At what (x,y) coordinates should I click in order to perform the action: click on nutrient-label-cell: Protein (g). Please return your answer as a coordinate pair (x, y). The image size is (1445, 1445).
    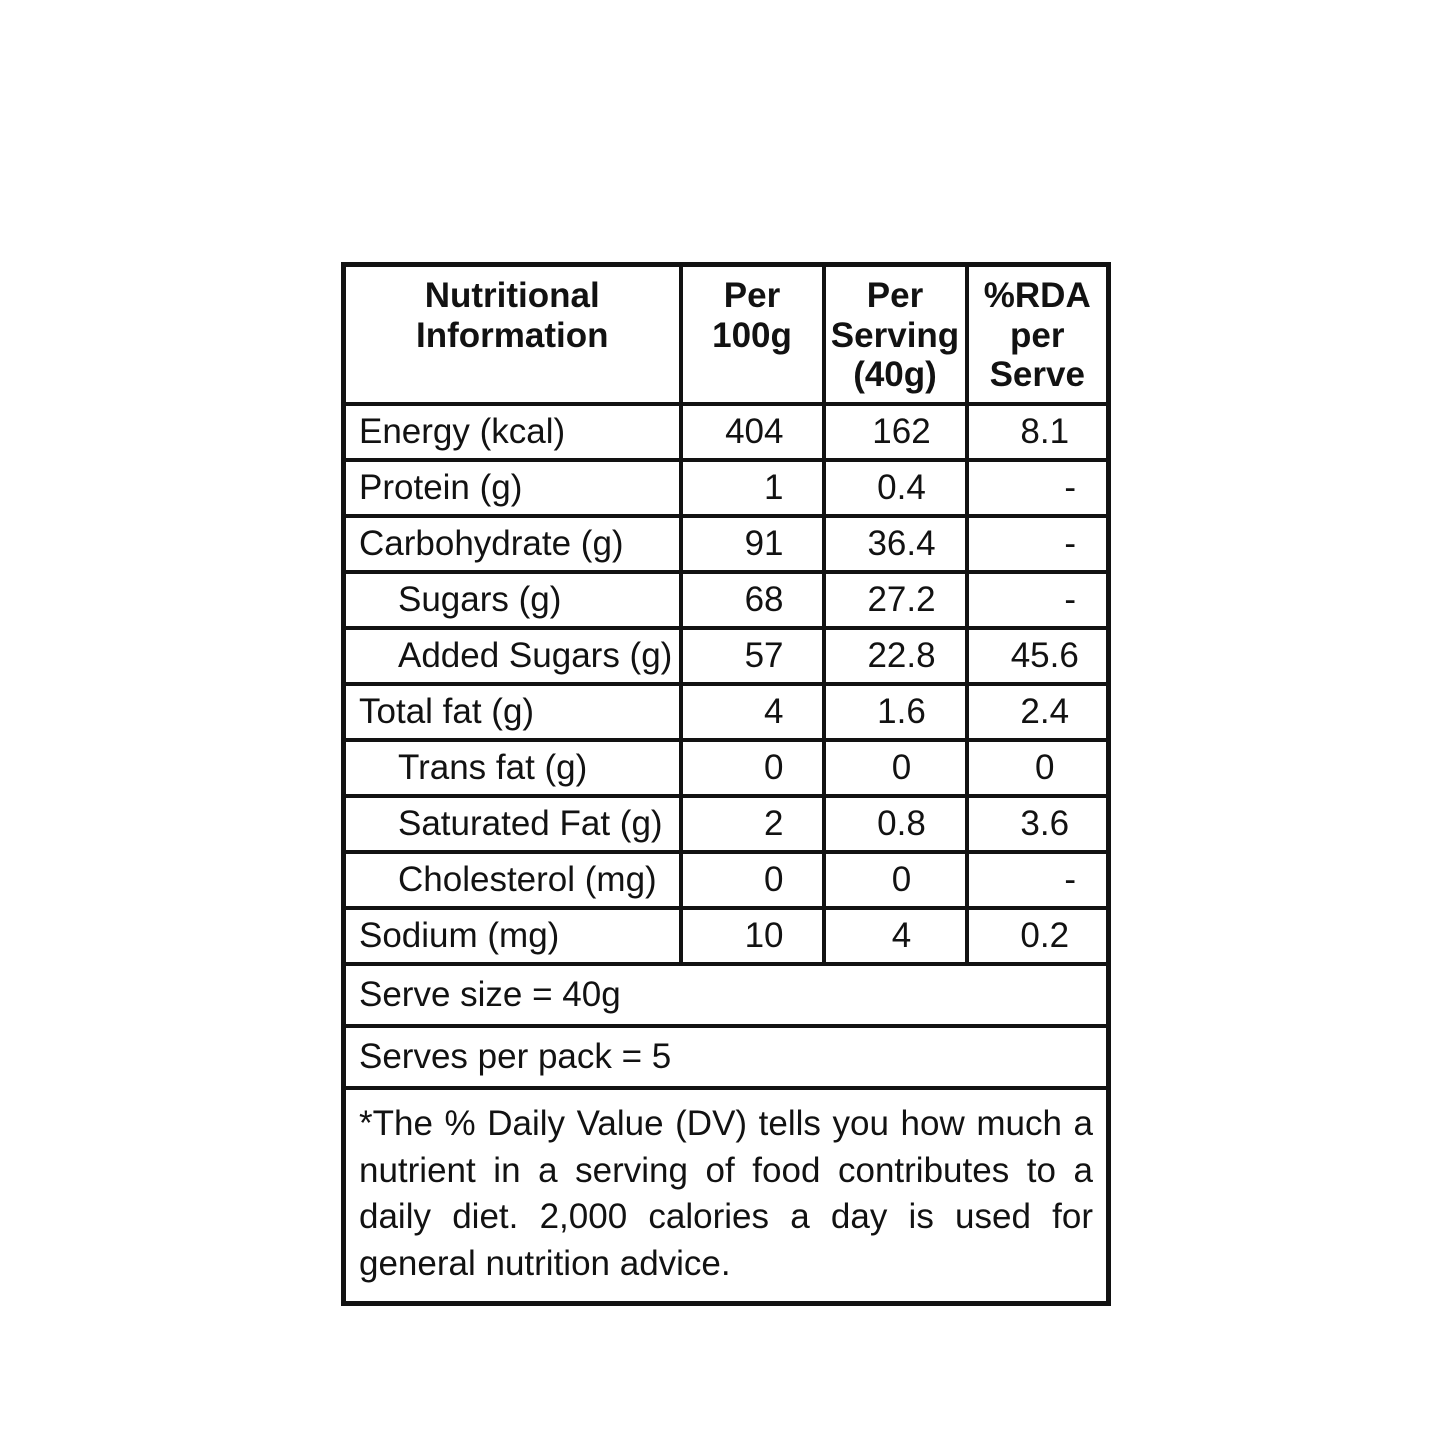
    Looking at the image, I should click on (512, 488).